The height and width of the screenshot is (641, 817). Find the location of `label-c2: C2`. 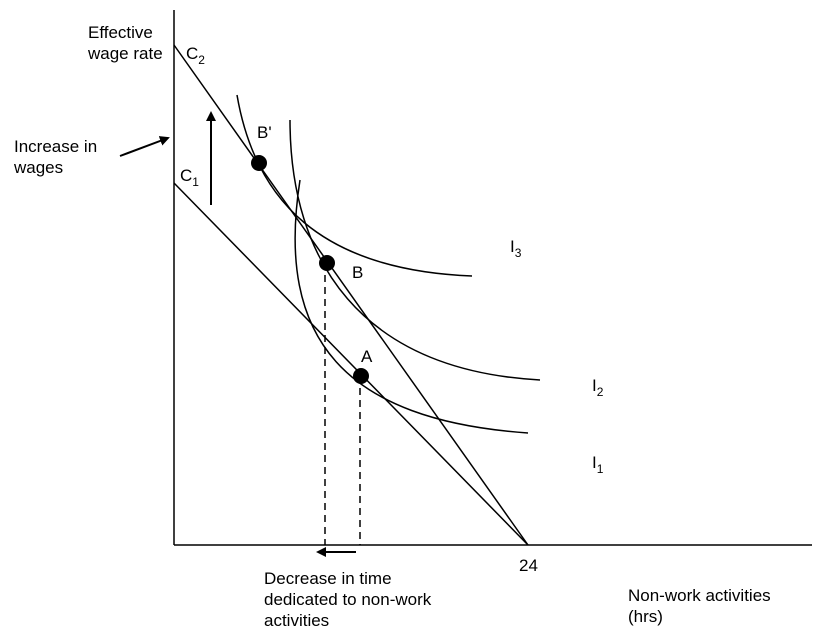

label-c2: C2 is located at coordinates (195, 55).